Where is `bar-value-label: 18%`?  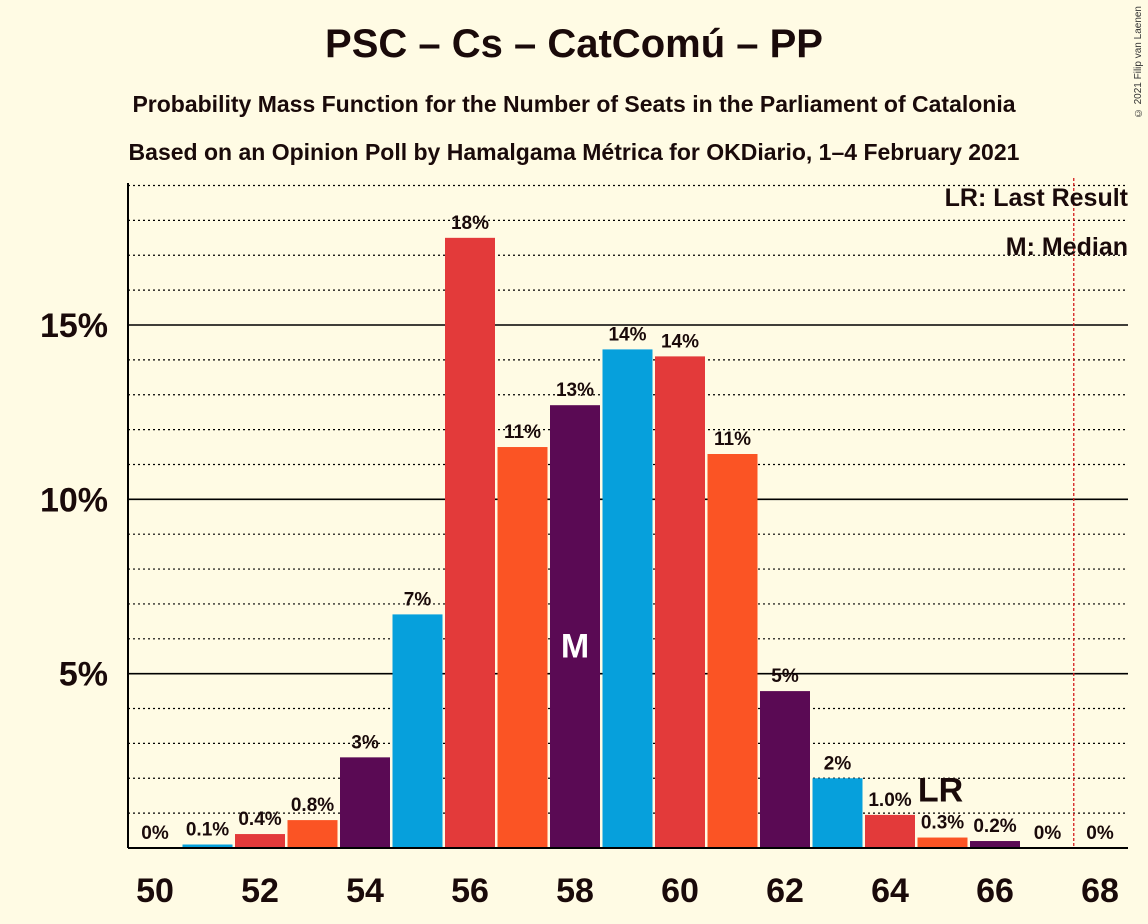
bar-value-label: 18% is located at coordinates (470, 223).